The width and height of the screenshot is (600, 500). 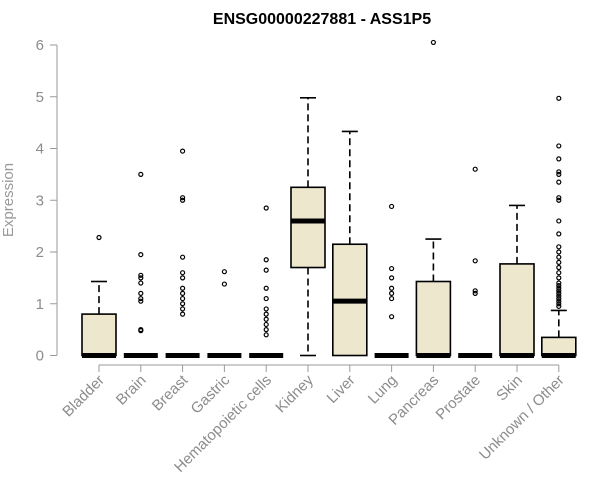 I want to click on y-tick-label: 4, so click(x=40, y=149).